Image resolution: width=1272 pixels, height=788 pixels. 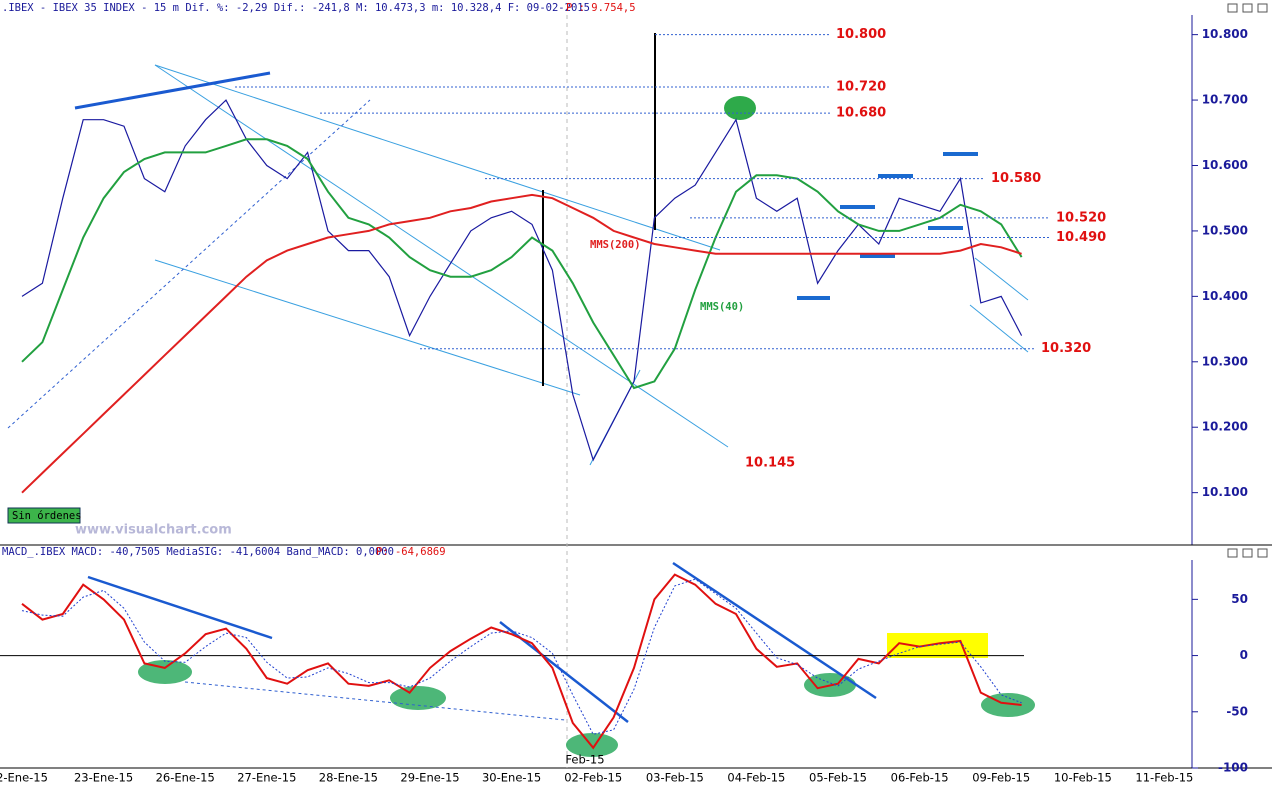 What do you see at coordinates (511, 778) in the screenshot?
I see `x-tick-label: 30-Ene-15` at bounding box center [511, 778].